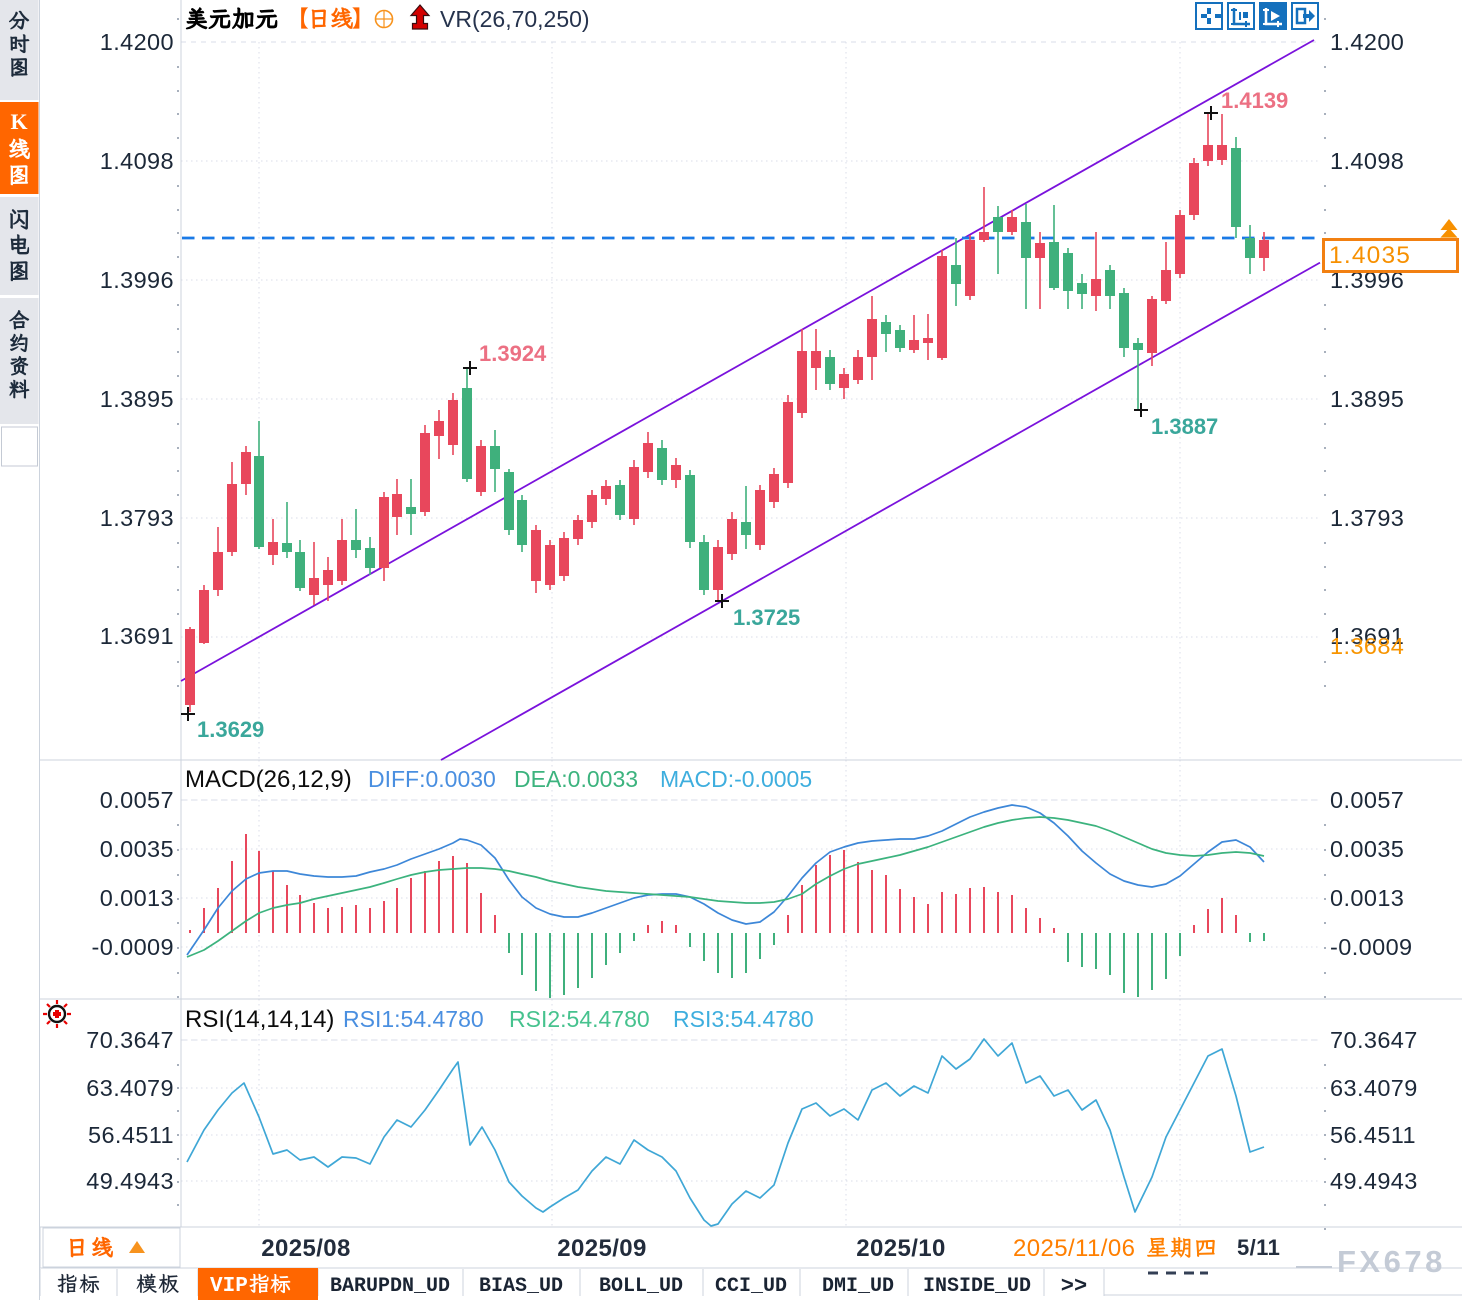 This screenshot has width=1462, height=1300. Describe the element at coordinates (1258, 1247) in the screenshot. I see `svg-text: 5/11` at that location.